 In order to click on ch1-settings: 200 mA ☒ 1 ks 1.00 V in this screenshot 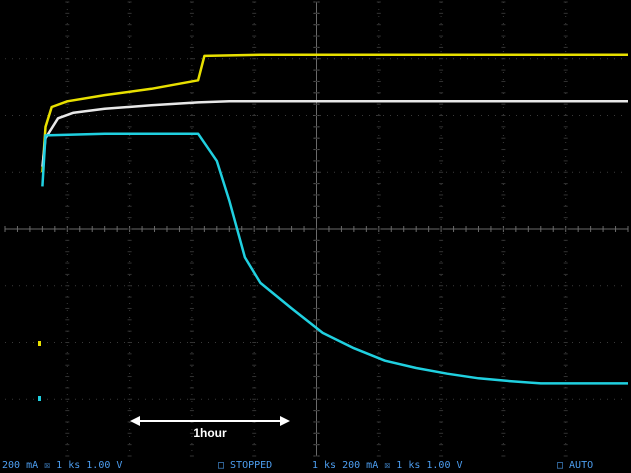, I will do `click(62, 465)`.